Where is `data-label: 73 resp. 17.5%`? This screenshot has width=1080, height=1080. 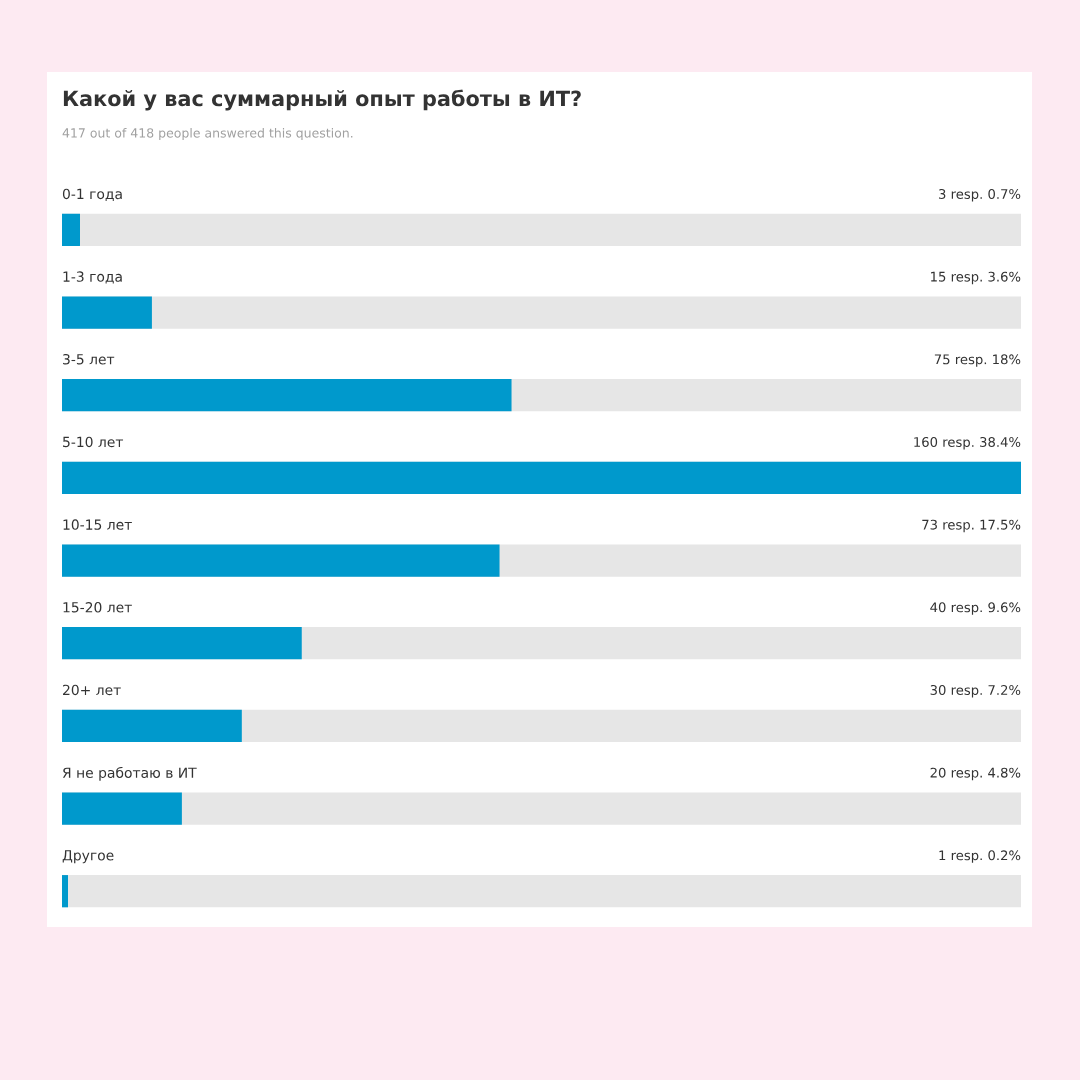 data-label: 73 resp. 17.5% is located at coordinates (971, 526).